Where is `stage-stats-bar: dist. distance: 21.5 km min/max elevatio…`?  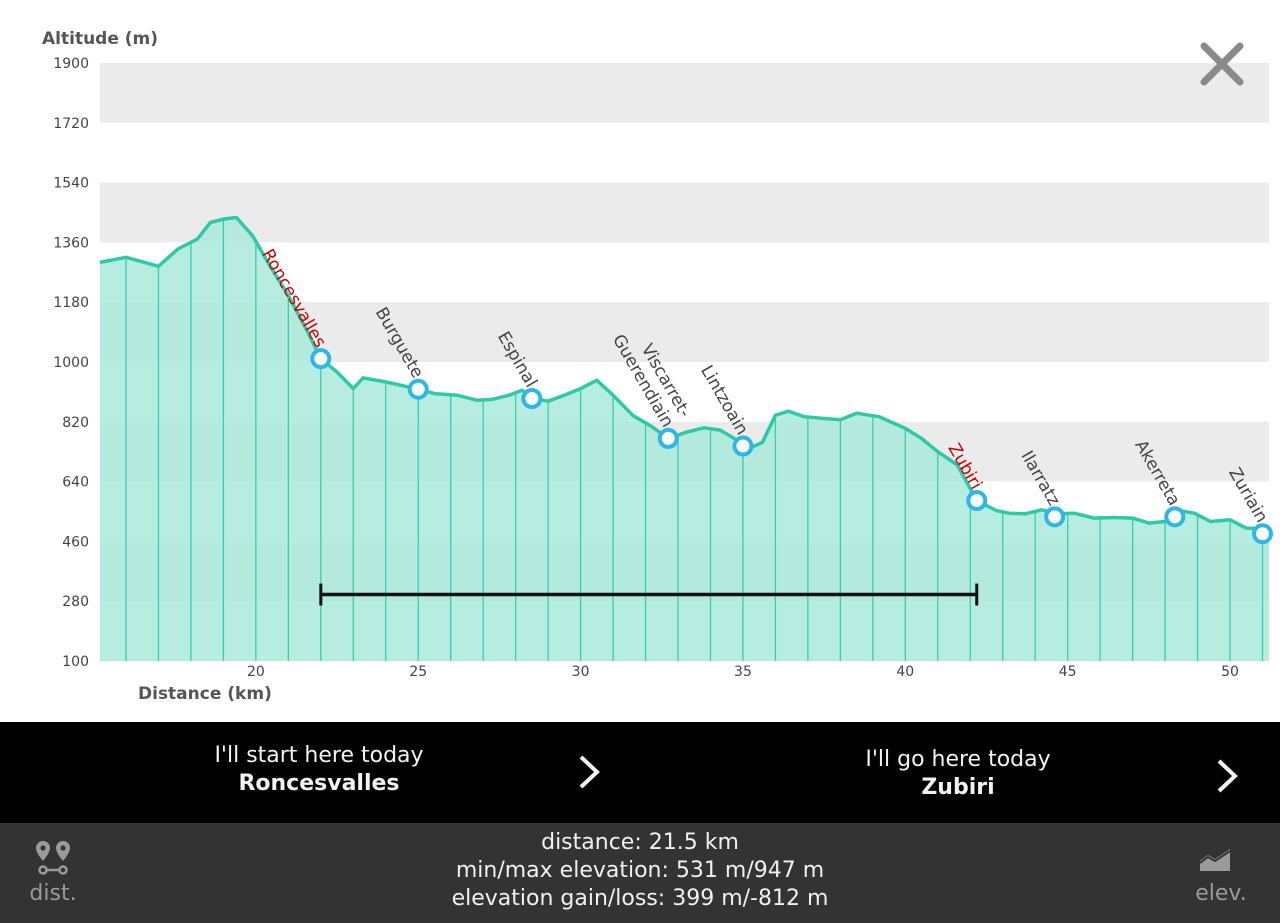 stage-stats-bar: dist. distance: 21.5 km min/max elevatio… is located at coordinates (640, 873).